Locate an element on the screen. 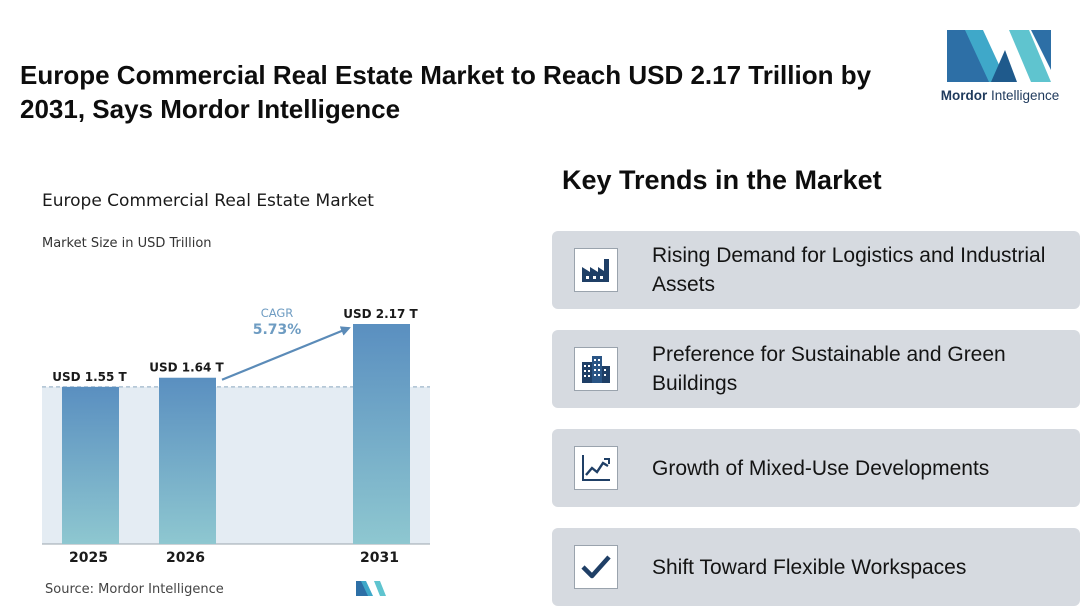 The height and width of the screenshot is (606, 1080). cagr-value: 5.73% is located at coordinates (277, 330).